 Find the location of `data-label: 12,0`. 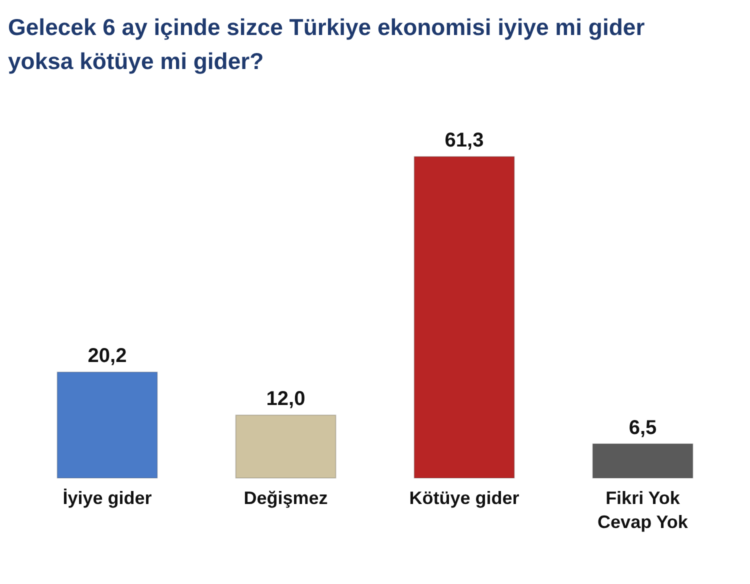

data-label: 12,0 is located at coordinates (286, 399).